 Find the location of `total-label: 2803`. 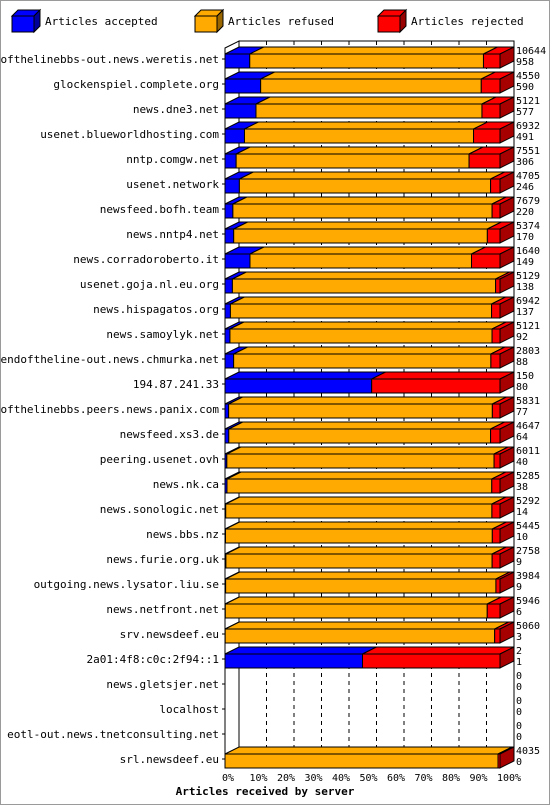

total-label: 2803 is located at coordinates (528, 351).